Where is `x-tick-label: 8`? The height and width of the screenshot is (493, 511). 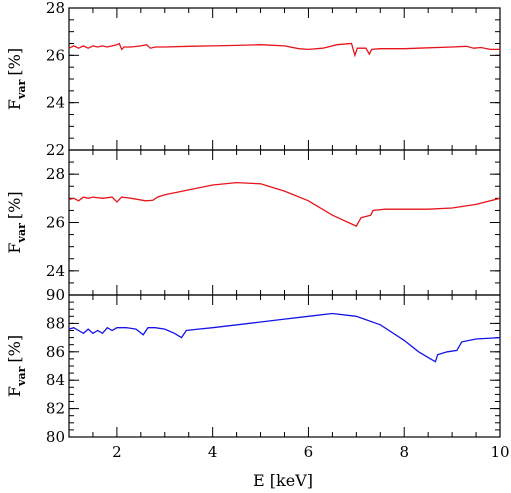 x-tick-label: 8 is located at coordinates (404, 452).